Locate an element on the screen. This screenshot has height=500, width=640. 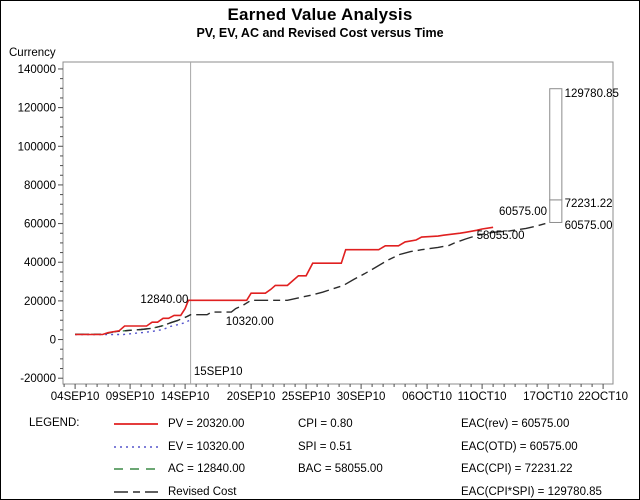
legend-line-sample-revised-cost is located at coordinates (136, 492).